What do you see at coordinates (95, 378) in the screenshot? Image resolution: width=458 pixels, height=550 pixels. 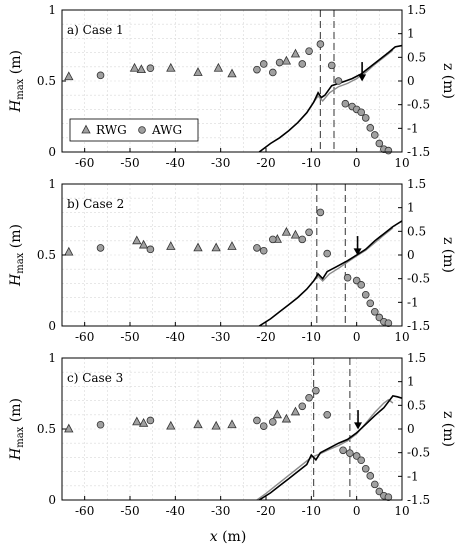 I see `panel-title: c) Case 3` at bounding box center [95, 378].